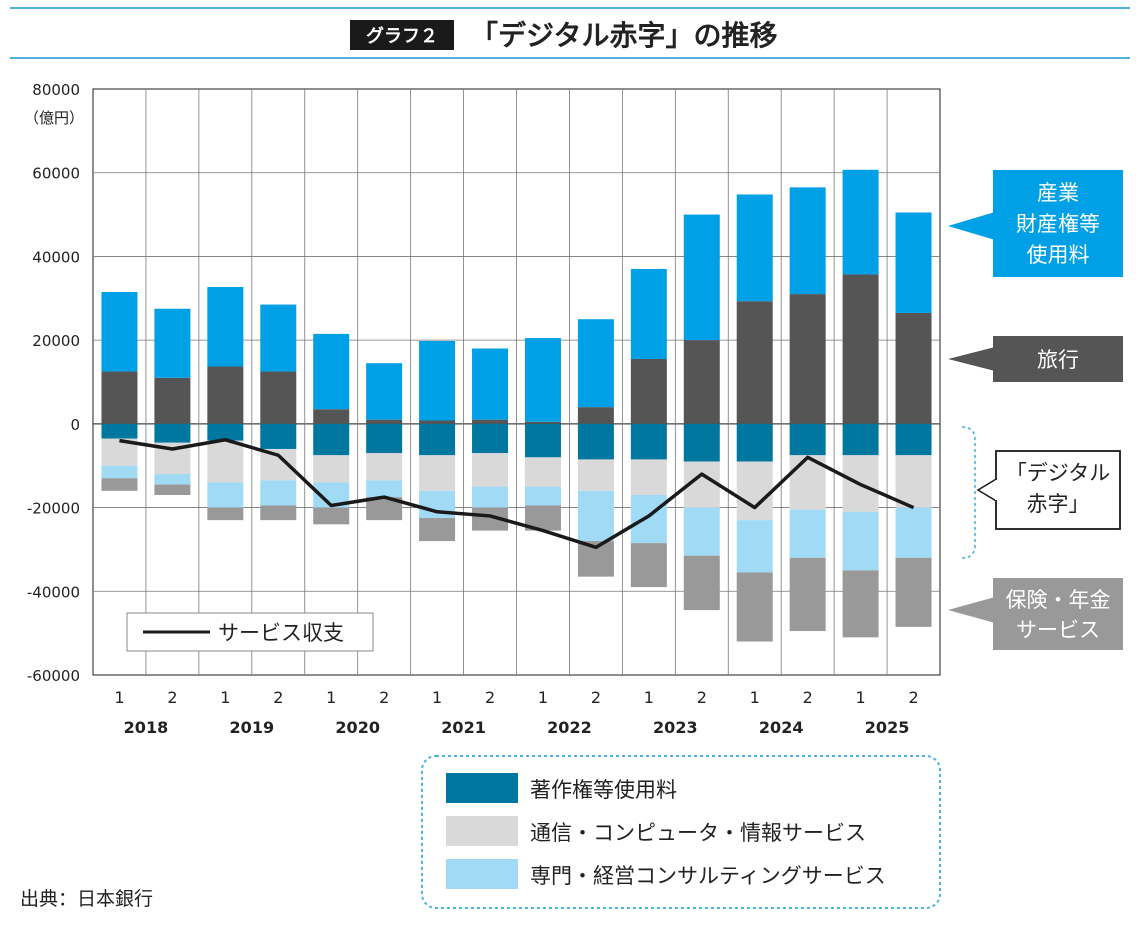  What do you see at coordinates (53, 592) in the screenshot?
I see `y-tick-label: -40000` at bounding box center [53, 592].